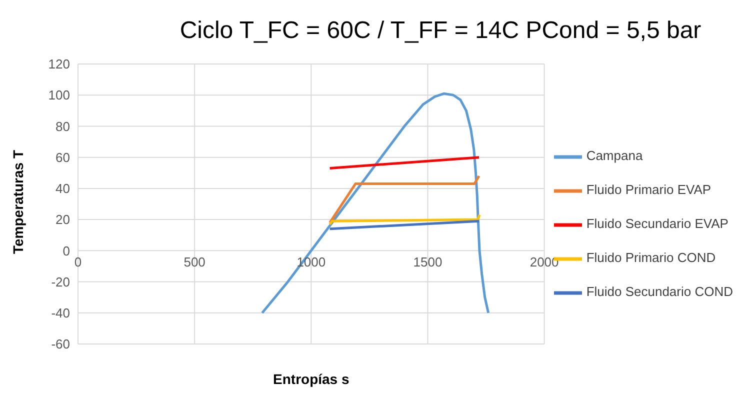 The height and width of the screenshot is (405, 753). I want to click on x-tick-label: 500, so click(195, 262).